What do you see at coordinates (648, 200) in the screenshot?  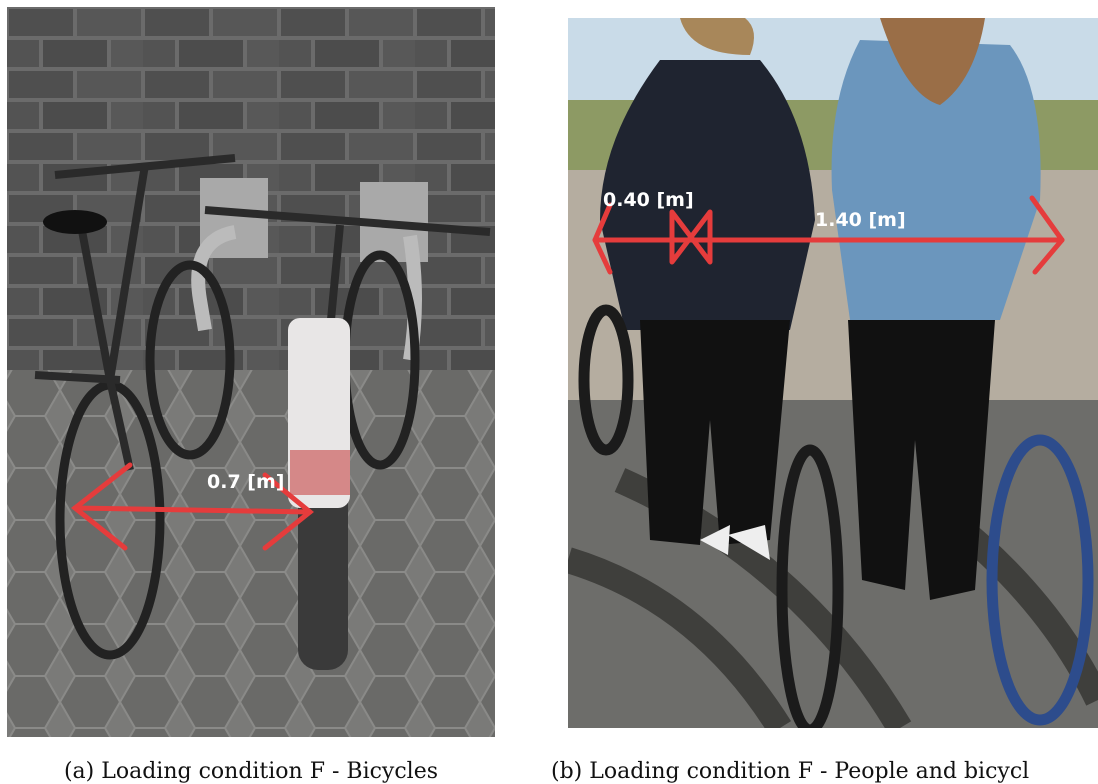 I see `annotation: 0.40 [m]` at bounding box center [648, 200].